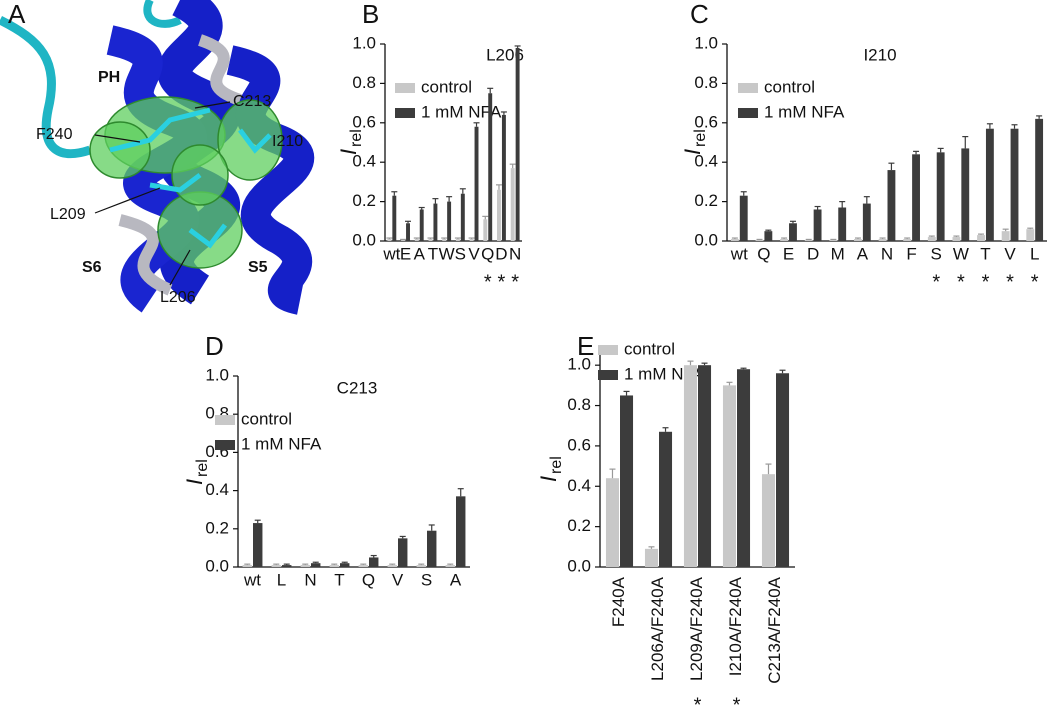  What do you see at coordinates (258, 267) in the screenshot?
I see `structure-label: S5` at bounding box center [258, 267].